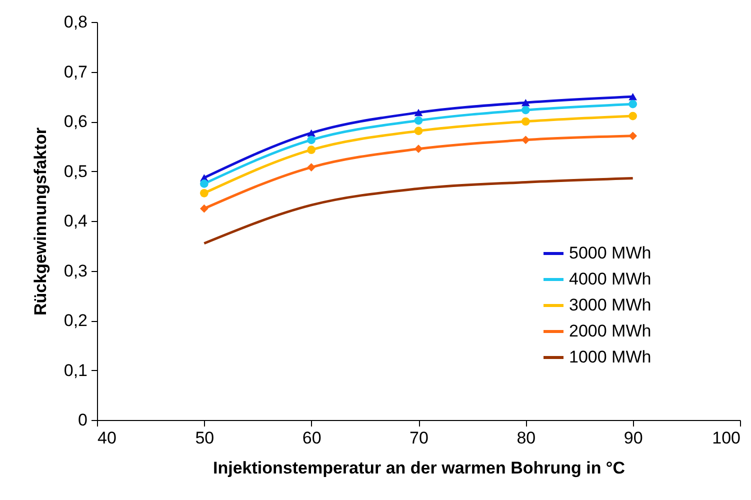  Describe the element at coordinates (726, 438) in the screenshot. I see `x-tick-label: 100` at that location.